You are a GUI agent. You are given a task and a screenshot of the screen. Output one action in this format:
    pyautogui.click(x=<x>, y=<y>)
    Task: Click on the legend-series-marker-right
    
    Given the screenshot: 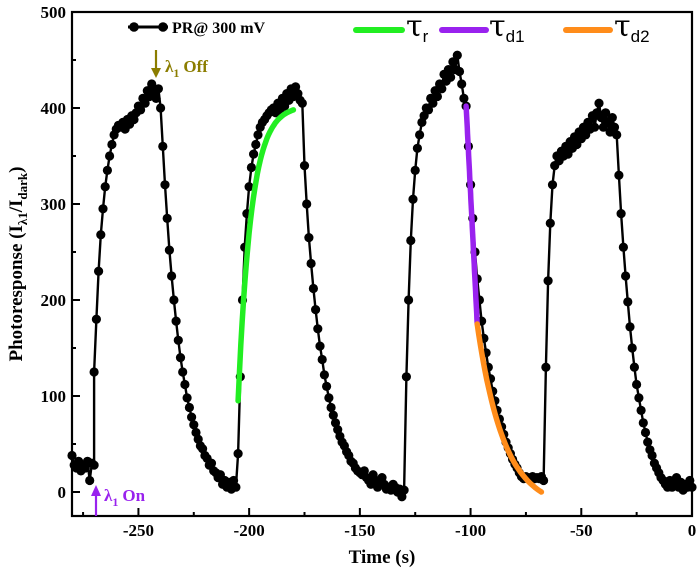 What is the action you would take?
    pyautogui.click(x=163, y=27)
    